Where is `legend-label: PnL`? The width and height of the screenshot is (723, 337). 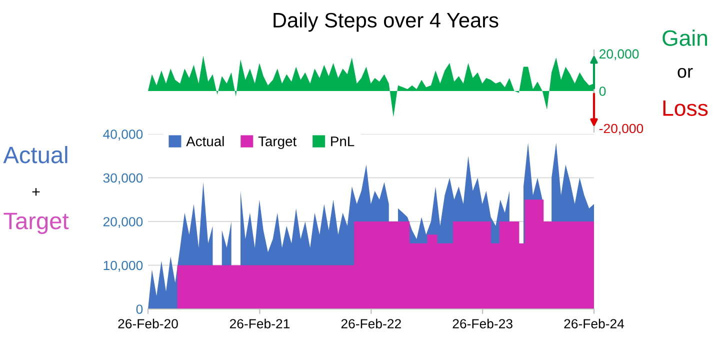 legend-label: PnL is located at coordinates (342, 141).